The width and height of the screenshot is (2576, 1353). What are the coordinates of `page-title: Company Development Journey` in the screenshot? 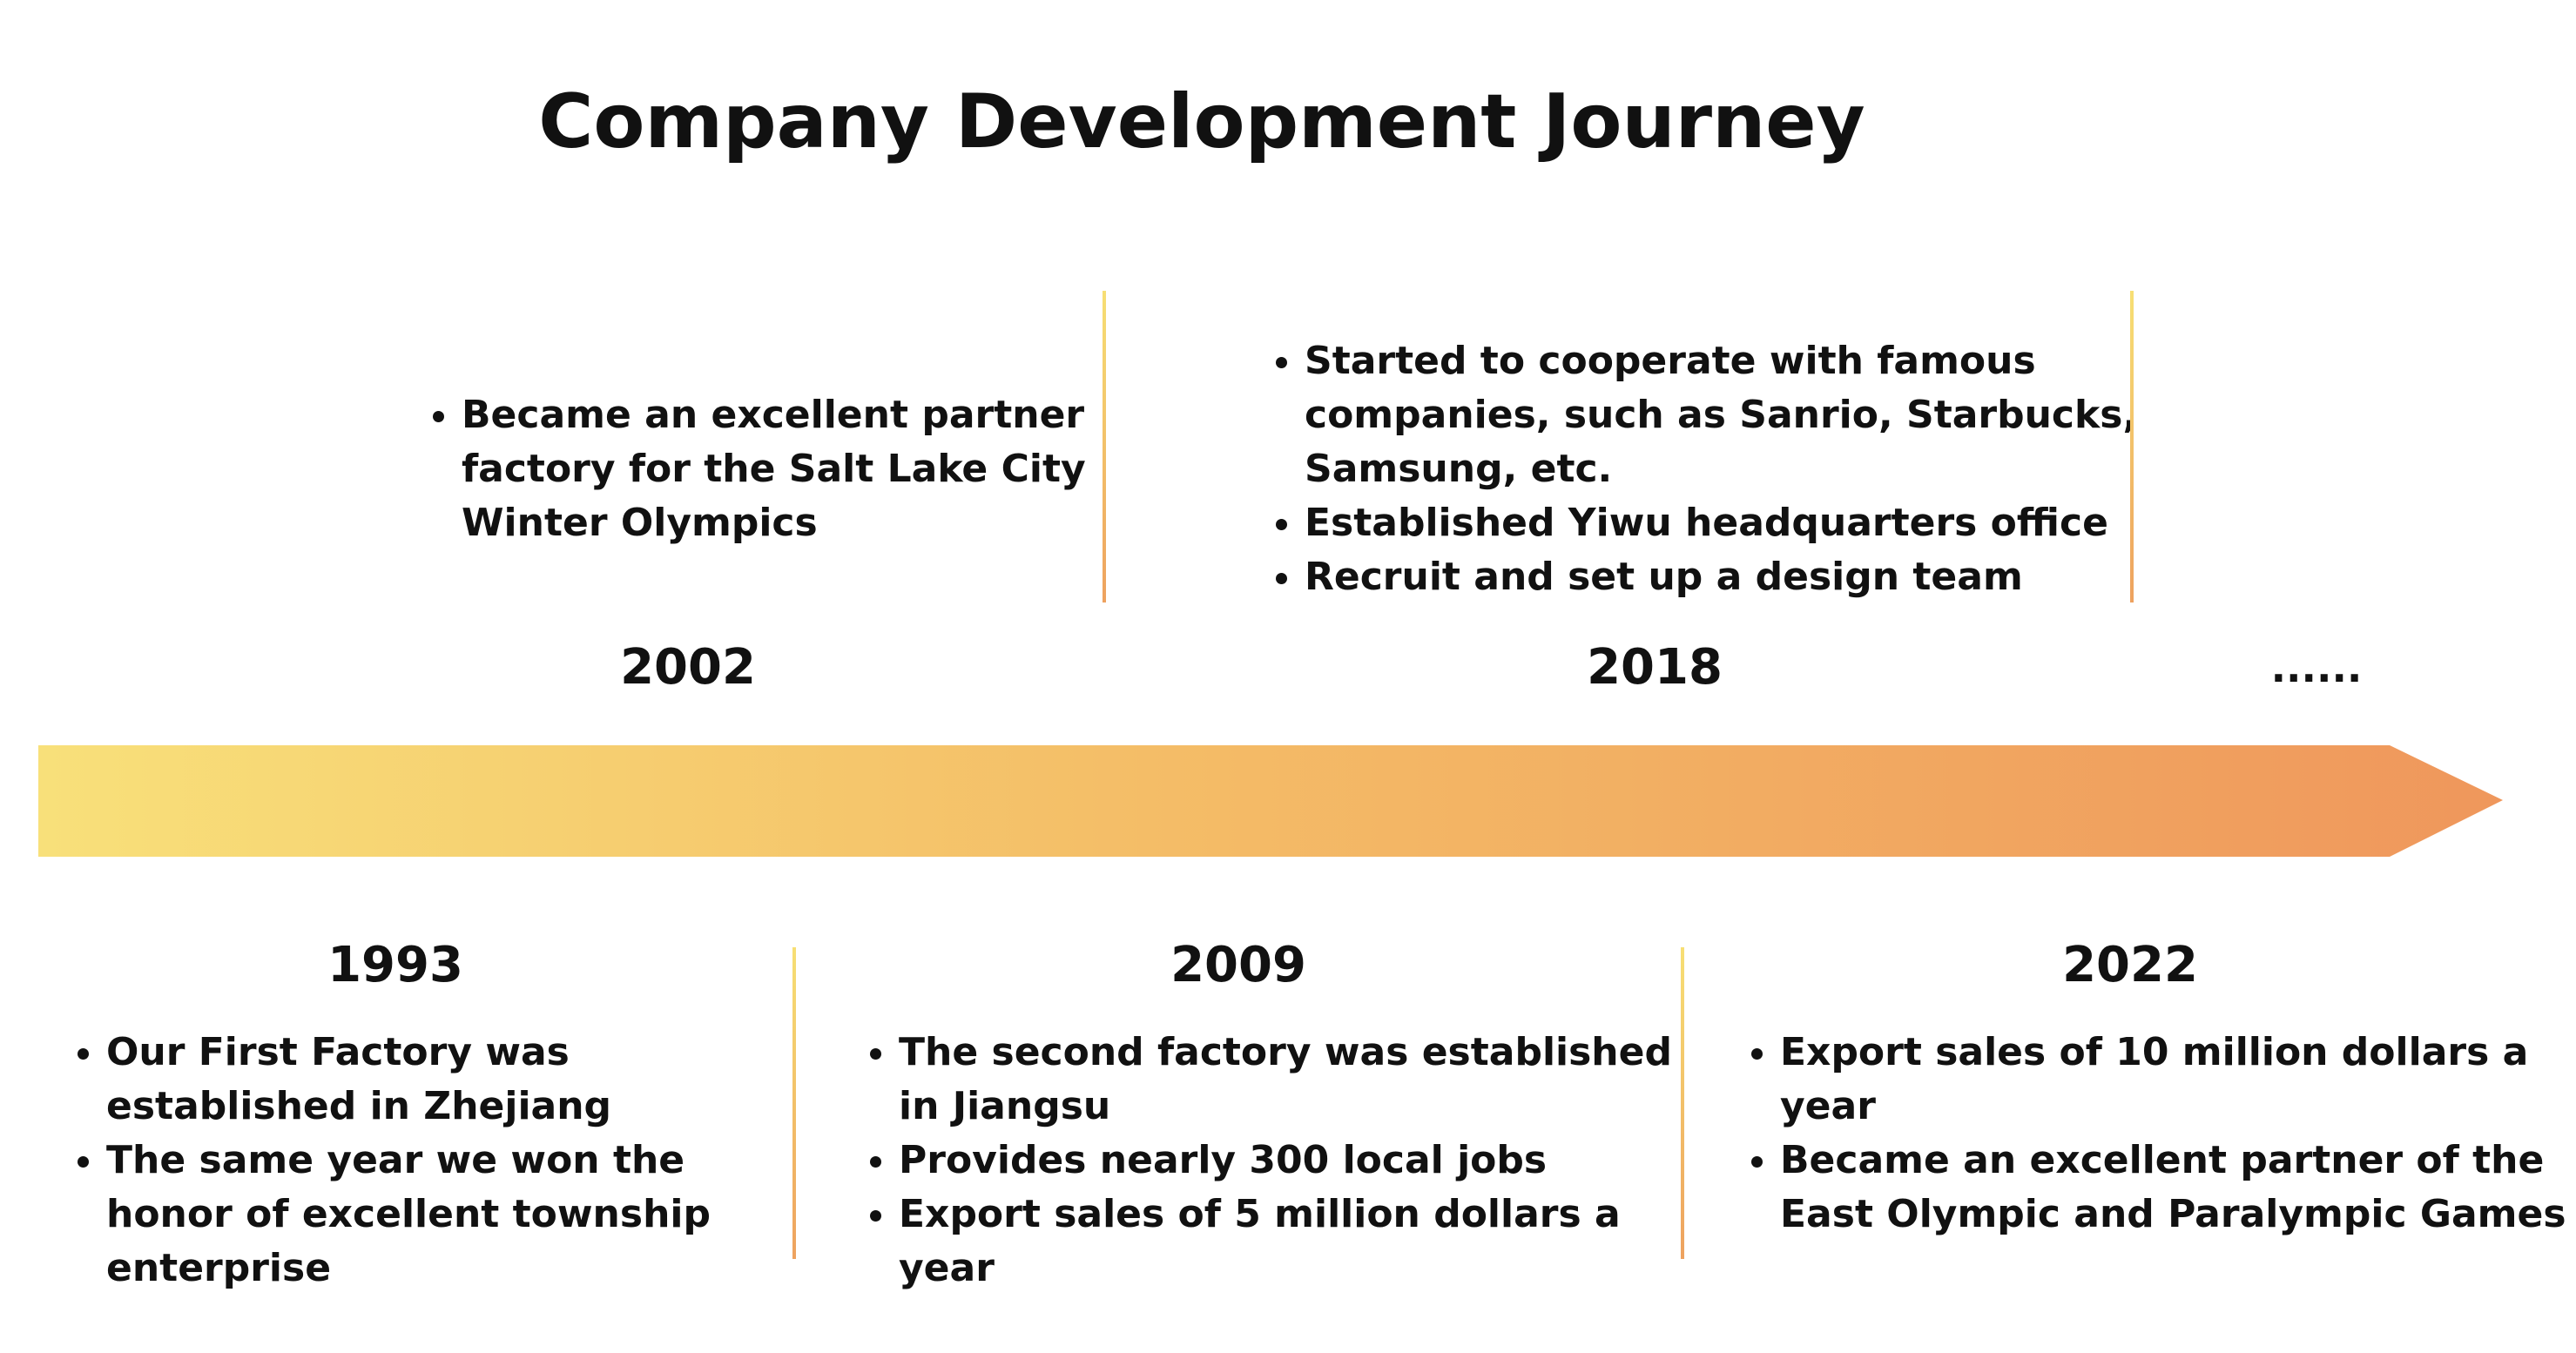 It's located at (1201, 121).